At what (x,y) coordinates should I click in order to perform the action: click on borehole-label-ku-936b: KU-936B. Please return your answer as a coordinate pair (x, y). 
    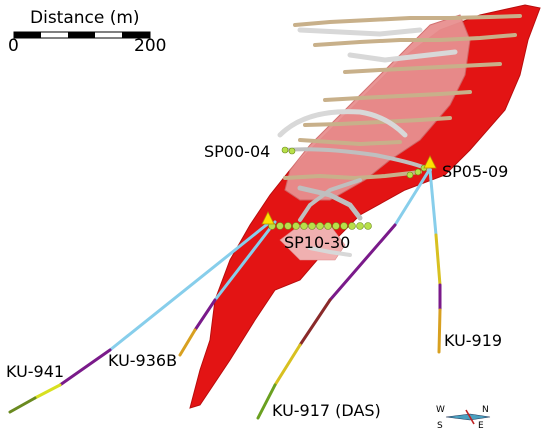
    Looking at the image, I should click on (143, 360).